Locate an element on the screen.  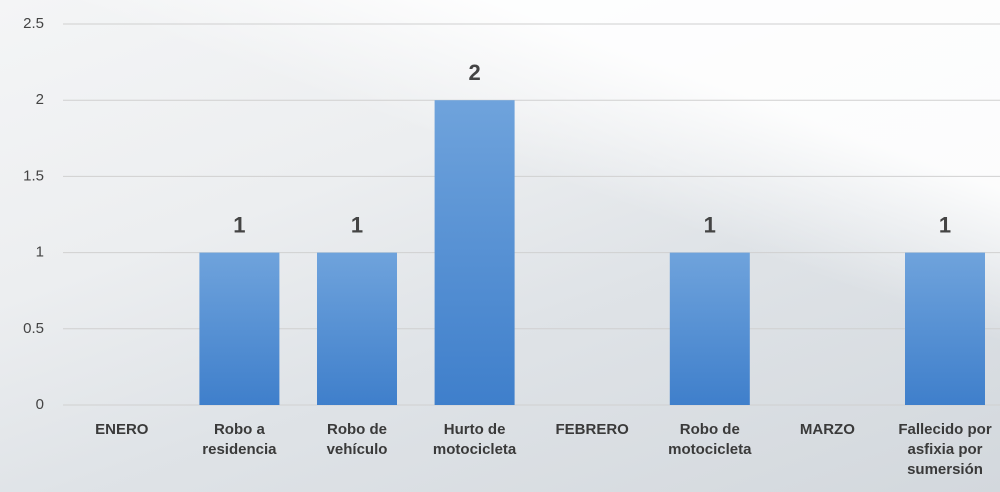
x-tick-label: ENERO is located at coordinates (122, 429).